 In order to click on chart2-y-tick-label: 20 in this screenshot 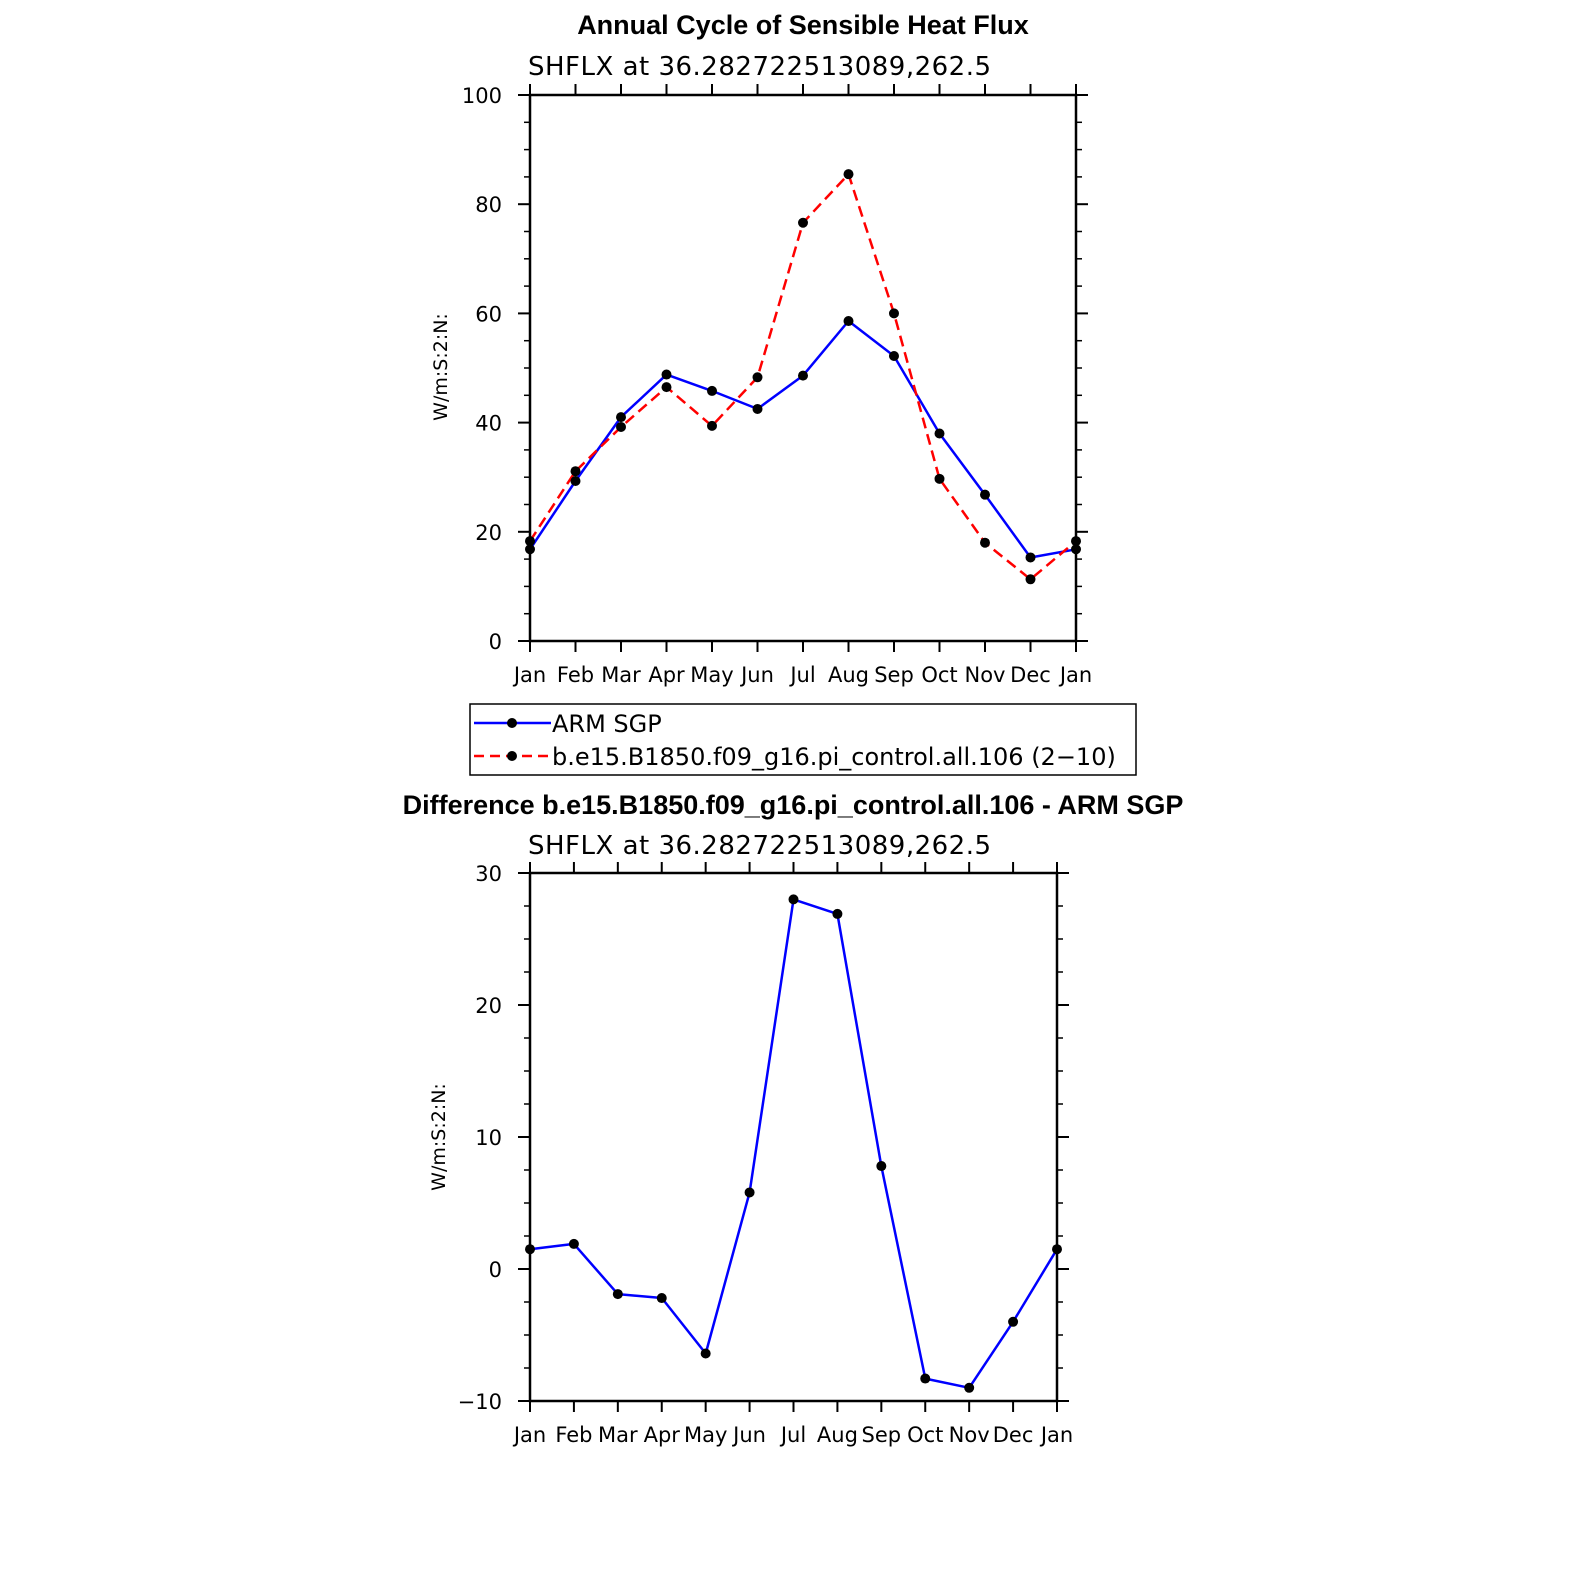, I will do `click(488, 1006)`.